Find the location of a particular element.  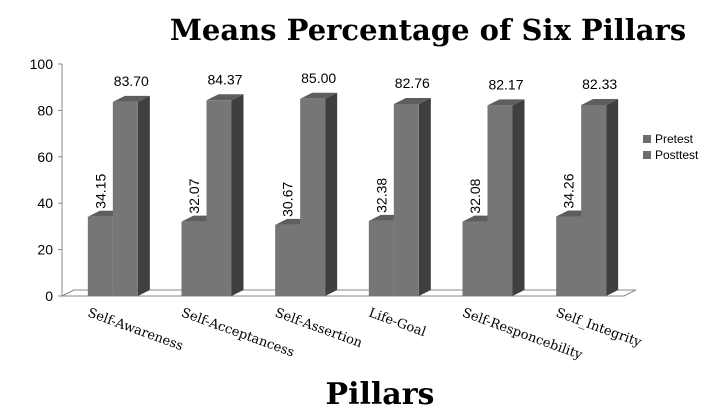

data-label-posttest: 83.70 is located at coordinates (131, 81).